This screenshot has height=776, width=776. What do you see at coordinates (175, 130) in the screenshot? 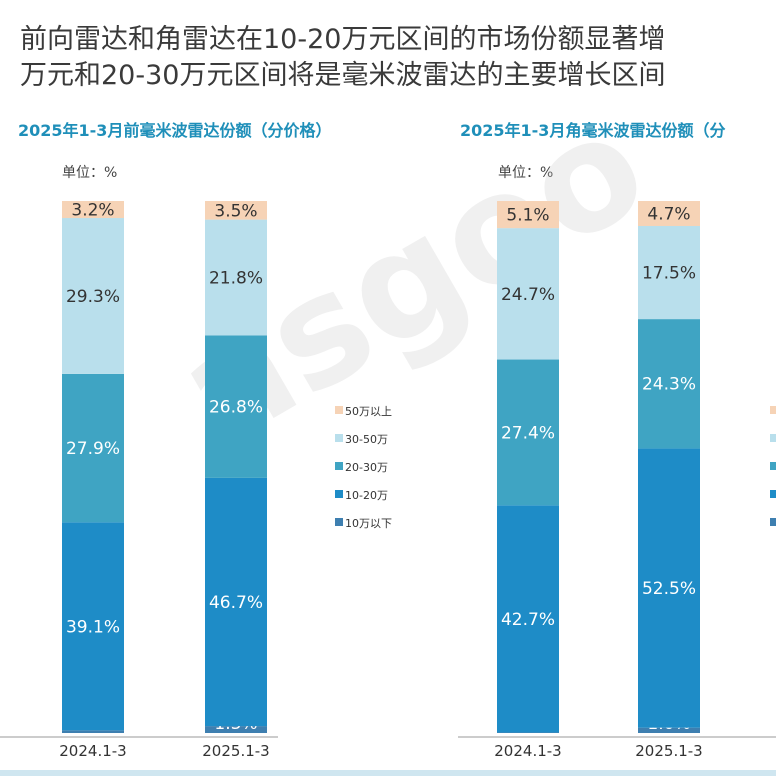
I see `chart-title-front-radar: 2025年1-3月前毫米波雷达份额（分价格）` at bounding box center [175, 130].